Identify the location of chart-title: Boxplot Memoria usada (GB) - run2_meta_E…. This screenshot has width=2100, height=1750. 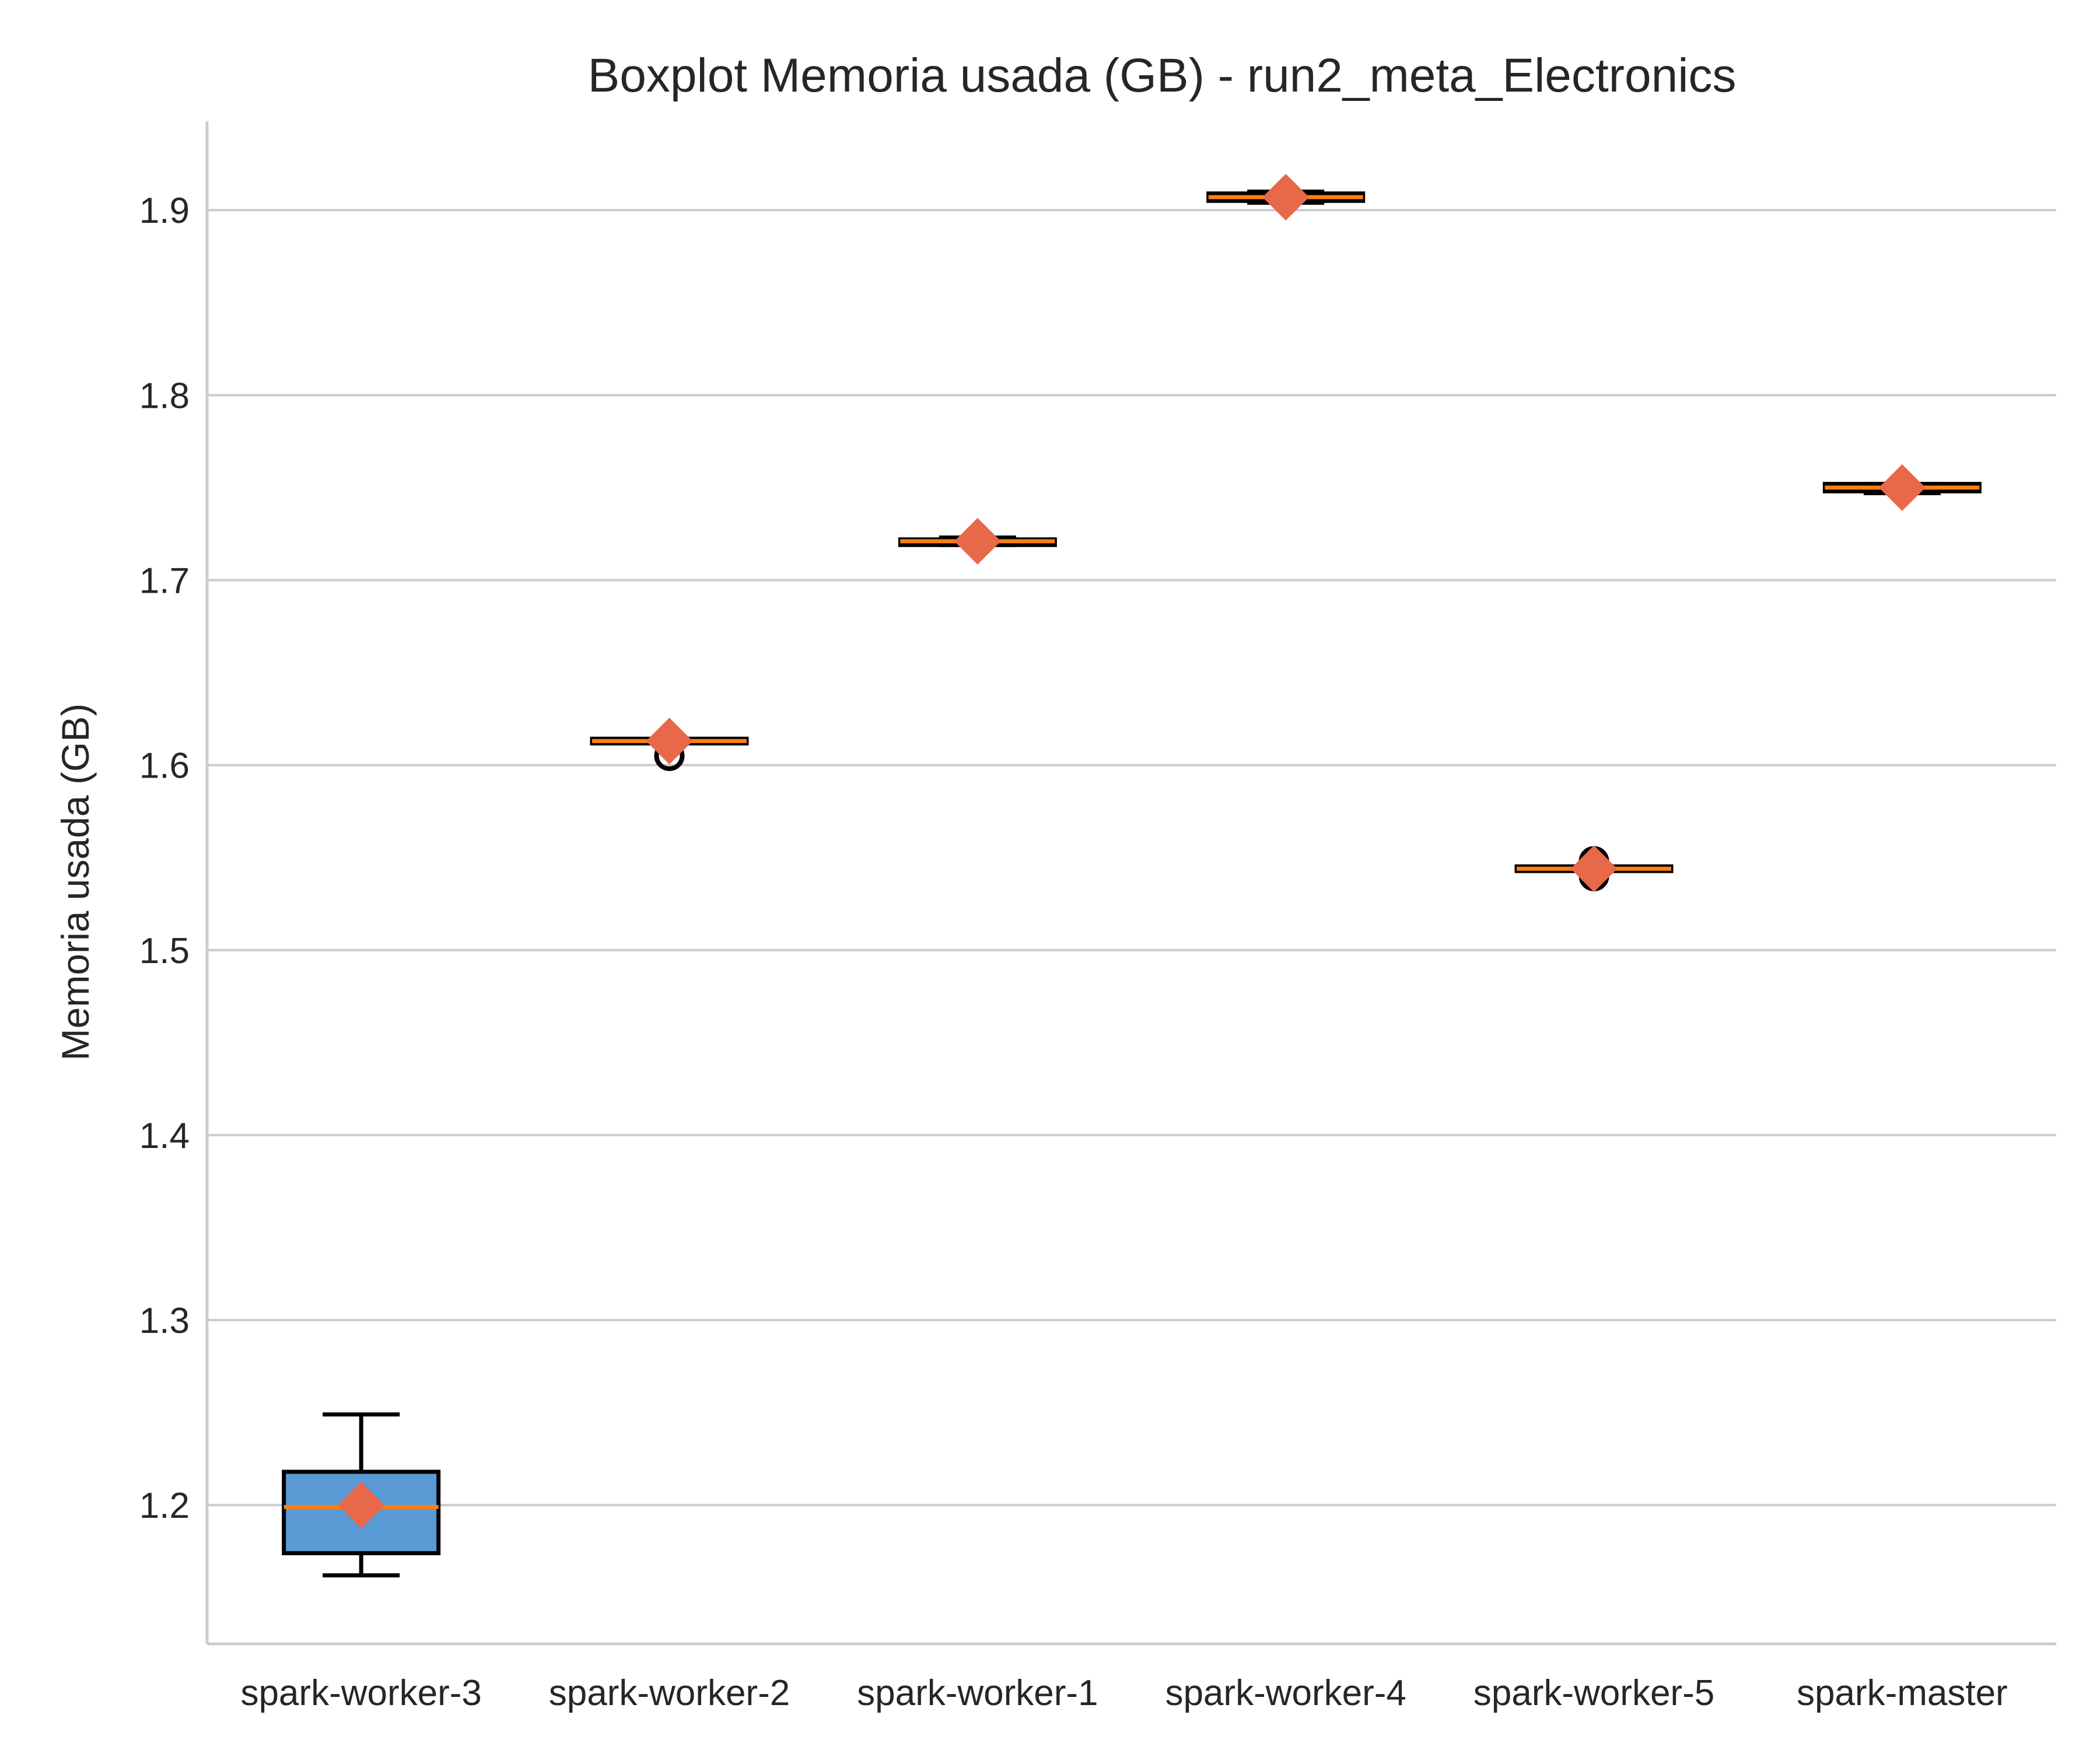
(1162, 75).